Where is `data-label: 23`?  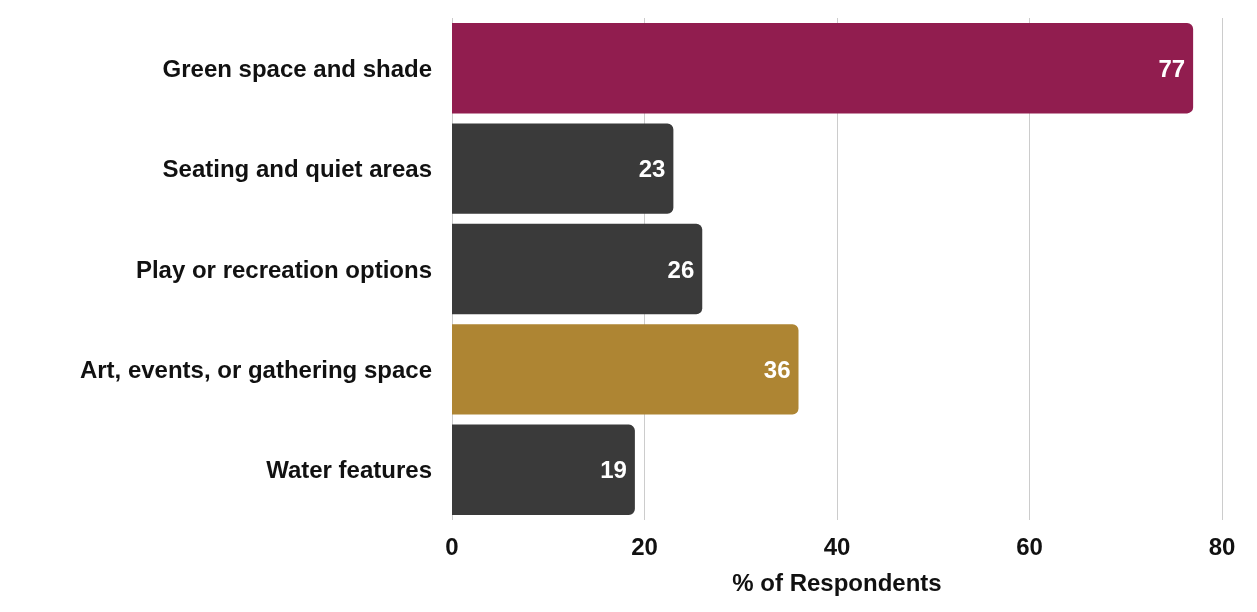
data-label: 23 is located at coordinates (652, 169).